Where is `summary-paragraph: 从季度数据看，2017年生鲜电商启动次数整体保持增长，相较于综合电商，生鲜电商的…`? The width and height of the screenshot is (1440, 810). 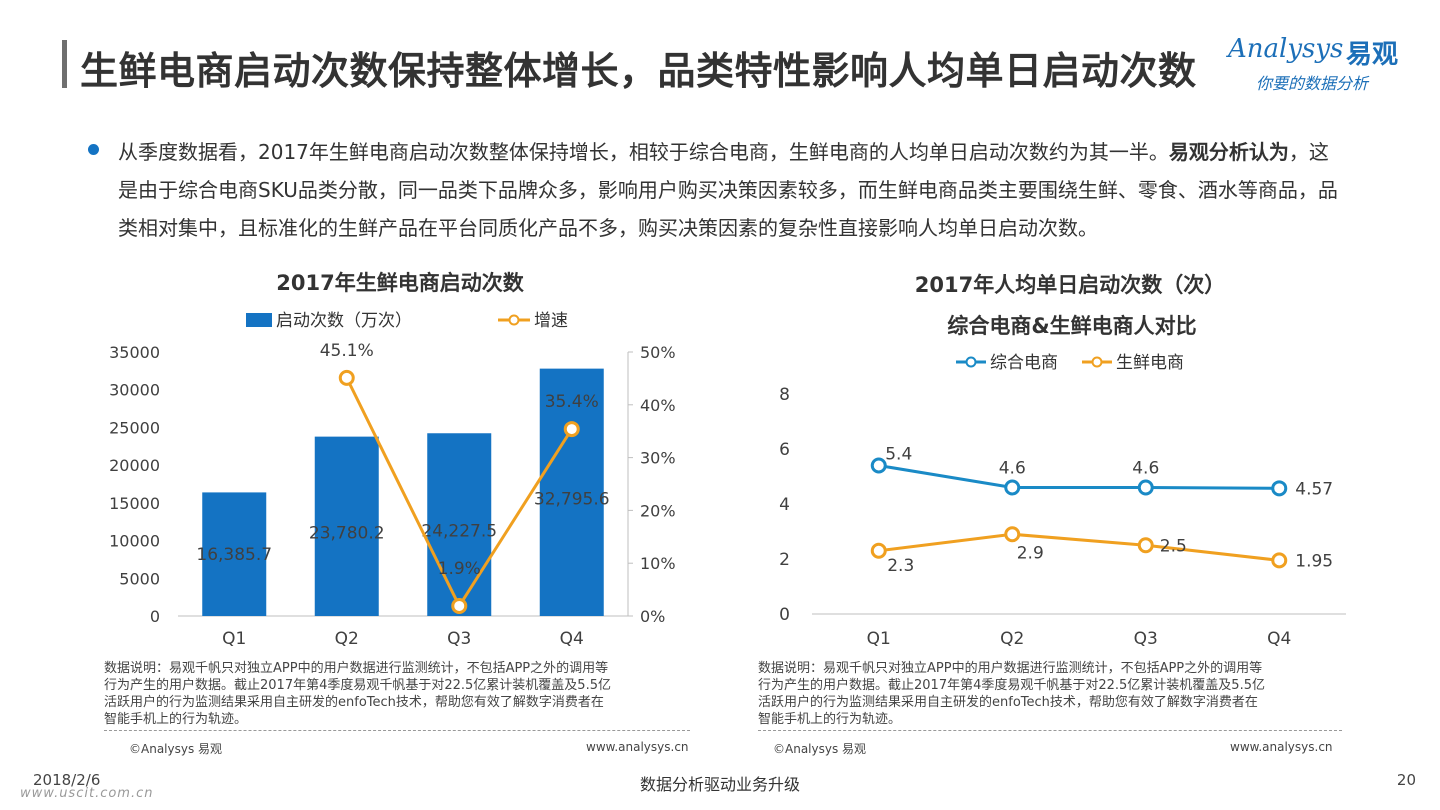
summary-paragraph: 从季度数据看，2017年生鲜电商启动次数整体保持增长，相较于综合电商，生鲜电商的… is located at coordinates (733, 190).